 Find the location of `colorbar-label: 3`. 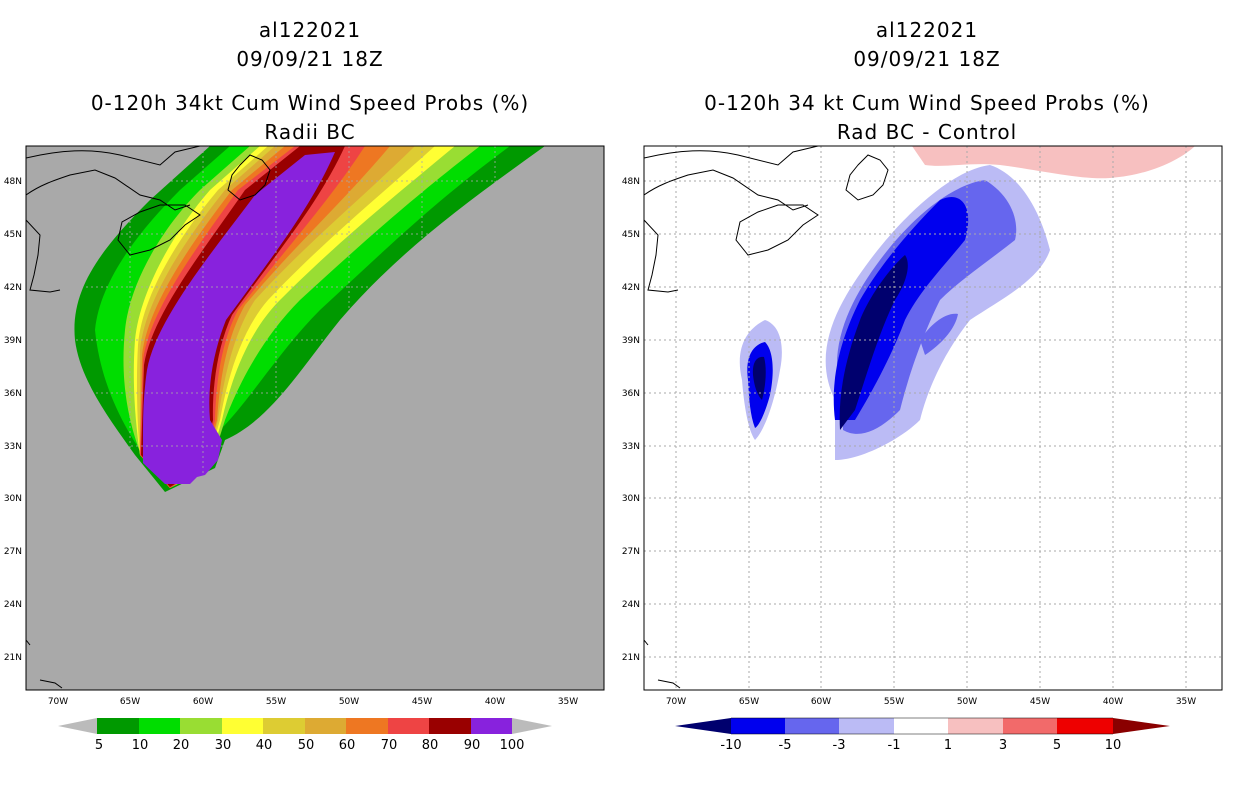

colorbar-label: 3 is located at coordinates (1003, 745).